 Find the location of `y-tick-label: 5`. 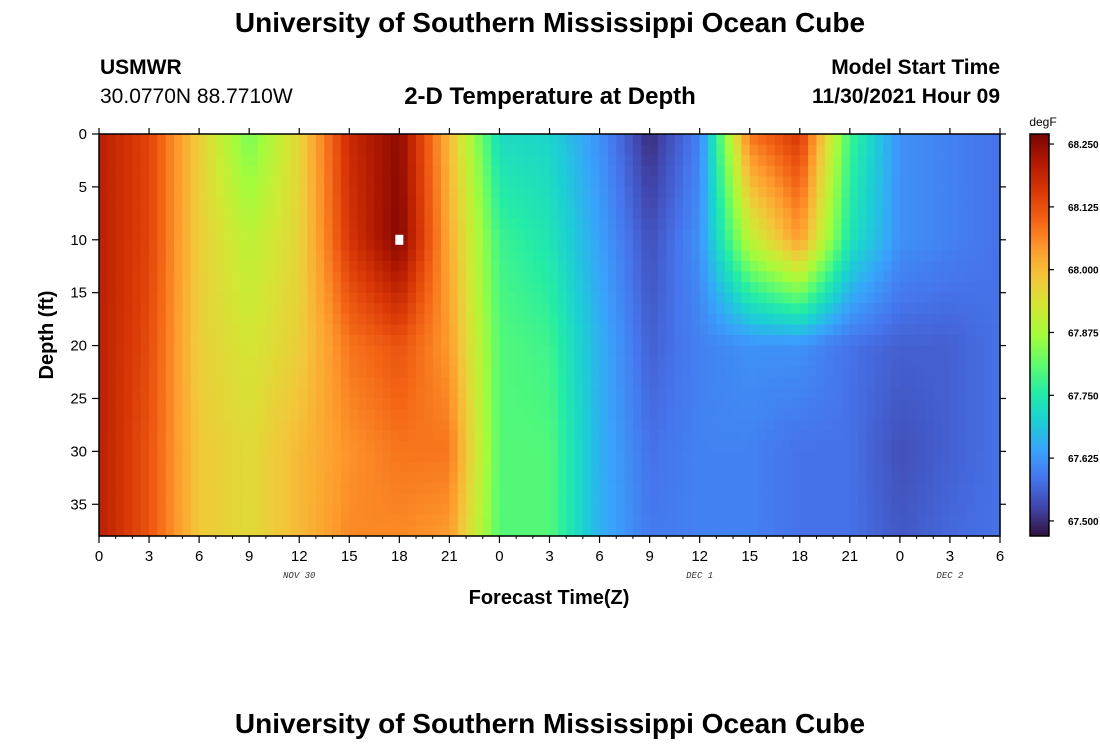

y-tick-label: 5 is located at coordinates (83, 187).